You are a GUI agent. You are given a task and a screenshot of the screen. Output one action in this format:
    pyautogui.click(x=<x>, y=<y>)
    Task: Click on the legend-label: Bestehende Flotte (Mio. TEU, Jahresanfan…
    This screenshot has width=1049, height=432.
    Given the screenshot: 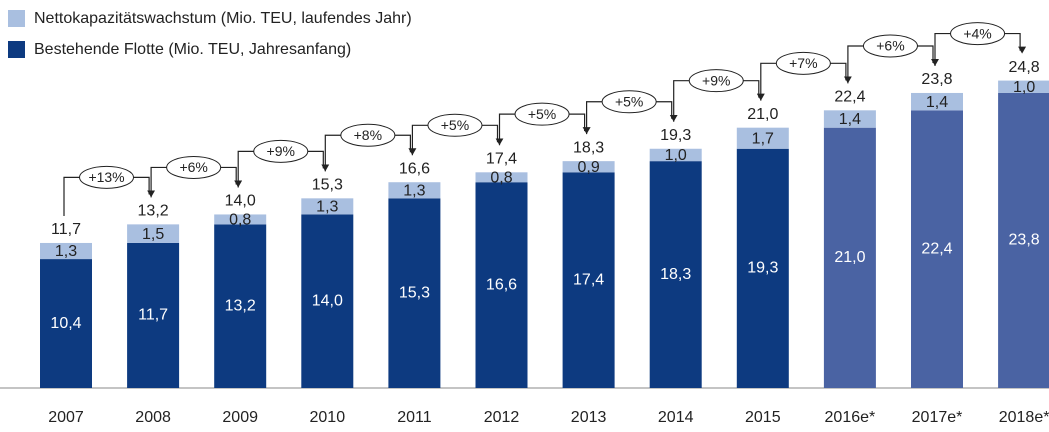 What is the action you would take?
    pyautogui.click(x=192, y=49)
    